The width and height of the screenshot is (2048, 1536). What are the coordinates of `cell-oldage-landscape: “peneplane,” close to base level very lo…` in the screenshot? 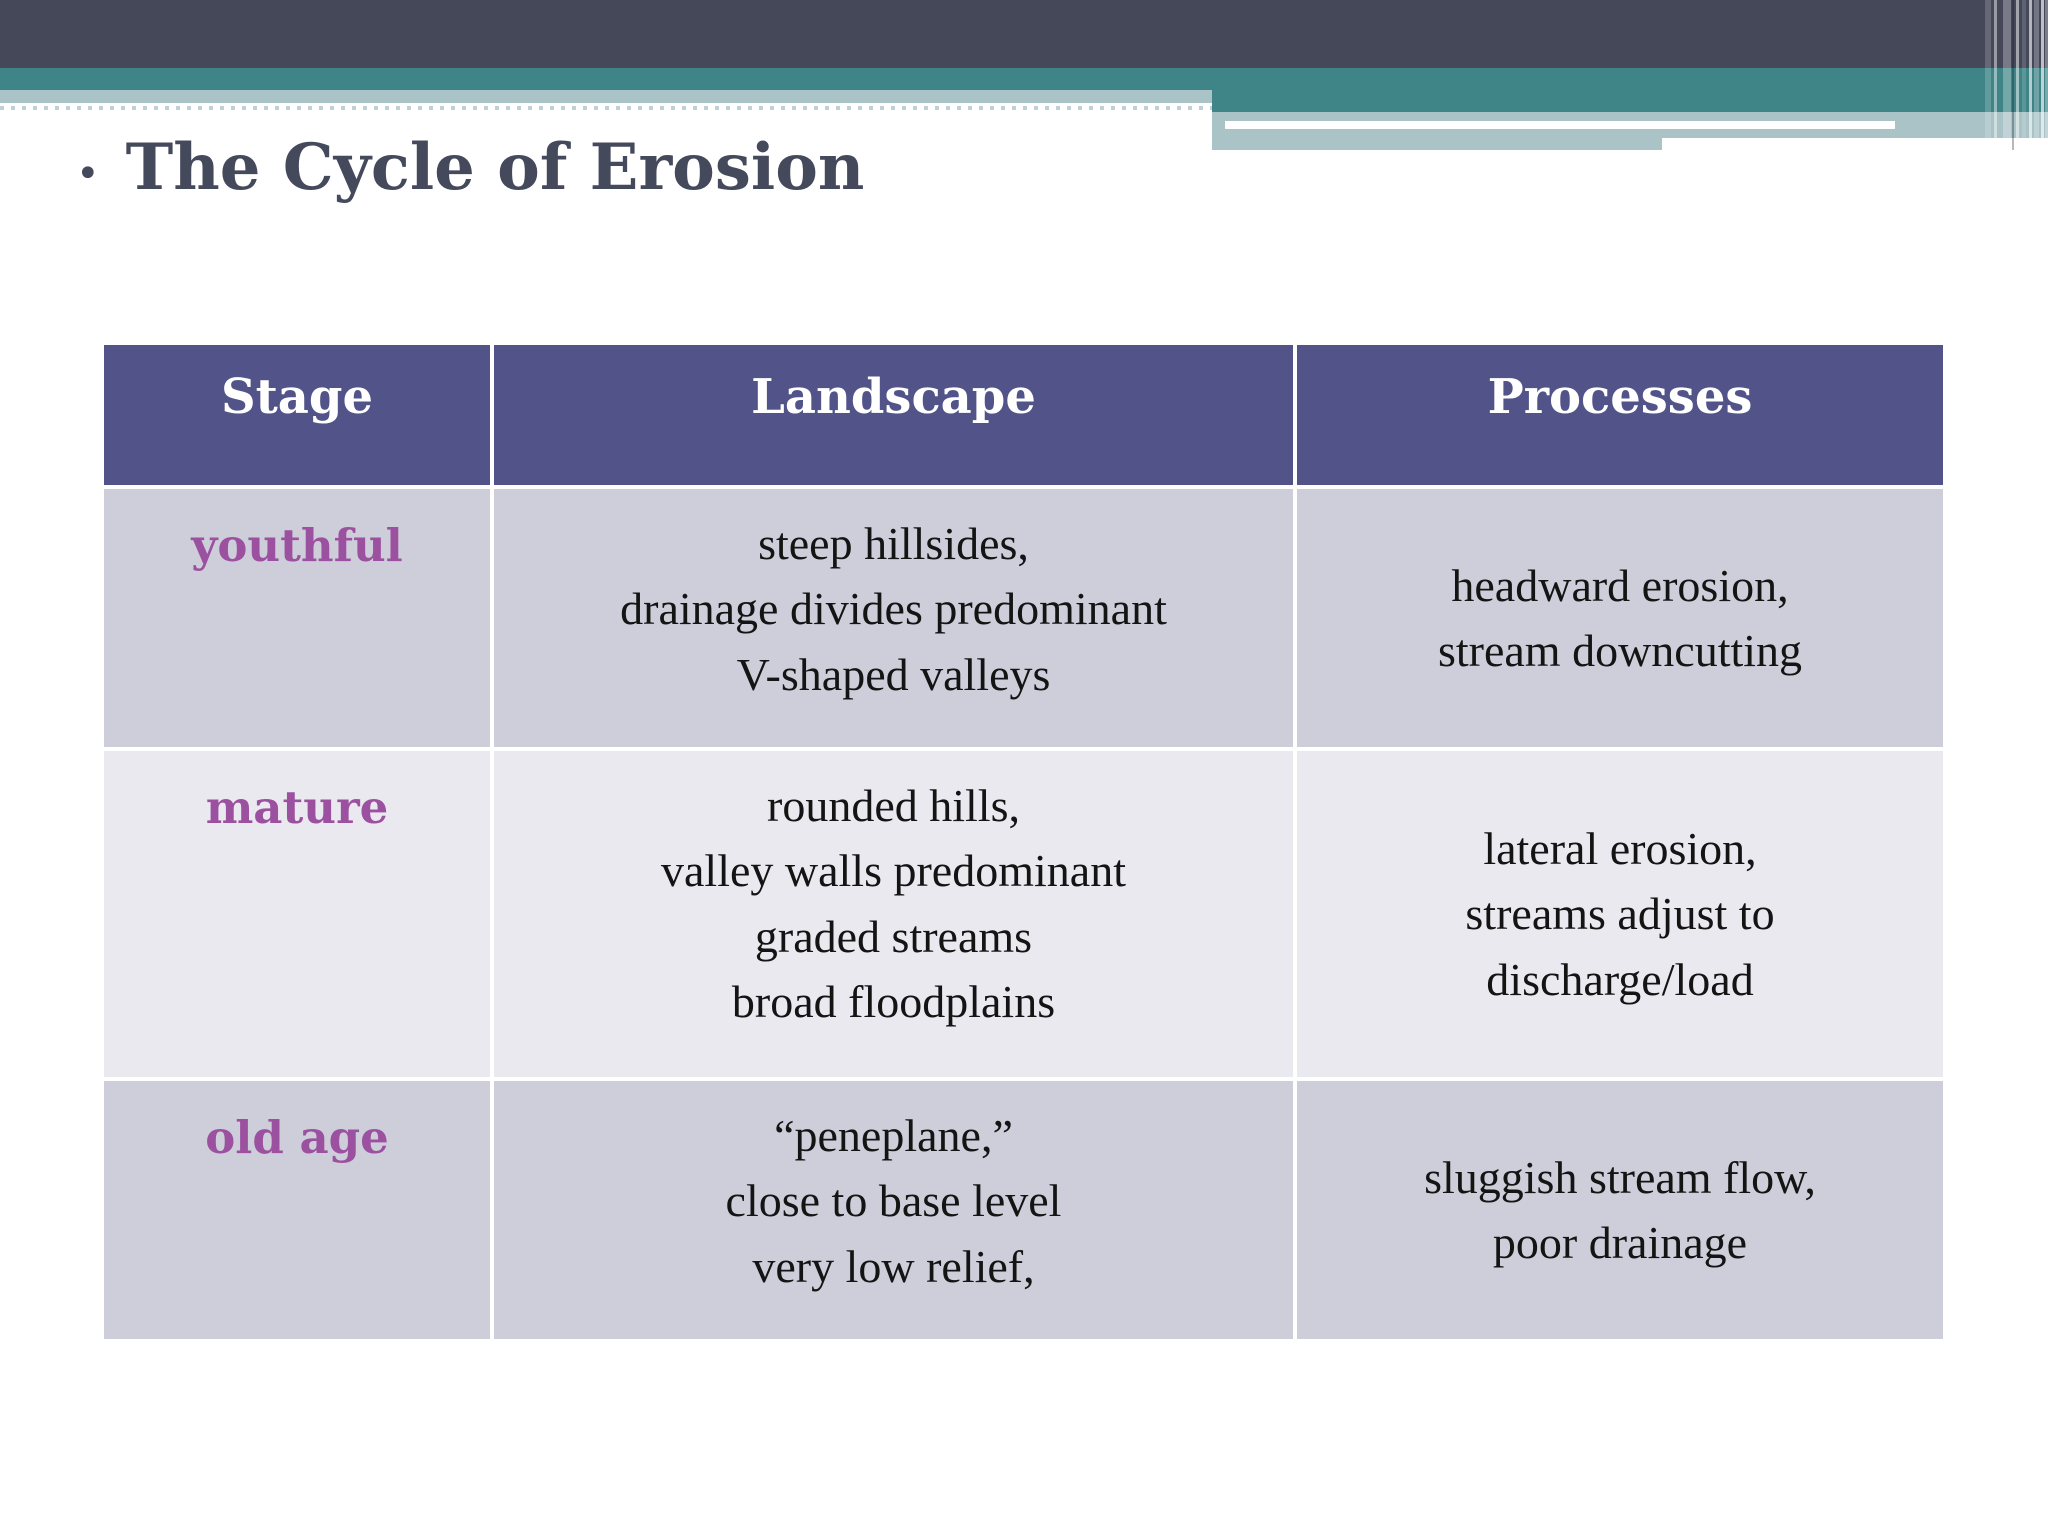 It's located at (893, 1210).